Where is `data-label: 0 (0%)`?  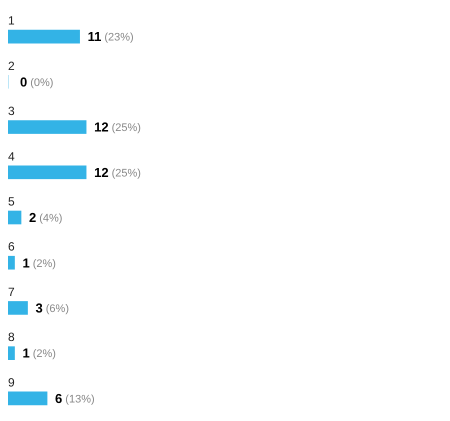
data-label: 0 (0%) is located at coordinates (37, 82).